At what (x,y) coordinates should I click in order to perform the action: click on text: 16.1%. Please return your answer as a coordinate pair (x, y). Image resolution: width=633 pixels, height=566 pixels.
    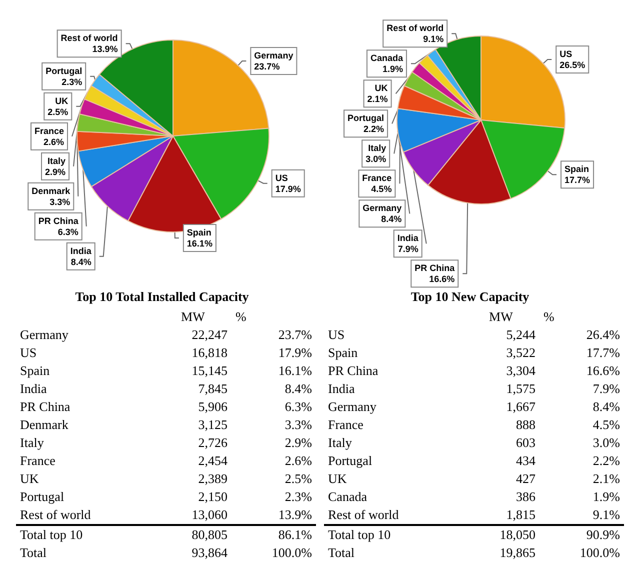
    Looking at the image, I should click on (295, 370).